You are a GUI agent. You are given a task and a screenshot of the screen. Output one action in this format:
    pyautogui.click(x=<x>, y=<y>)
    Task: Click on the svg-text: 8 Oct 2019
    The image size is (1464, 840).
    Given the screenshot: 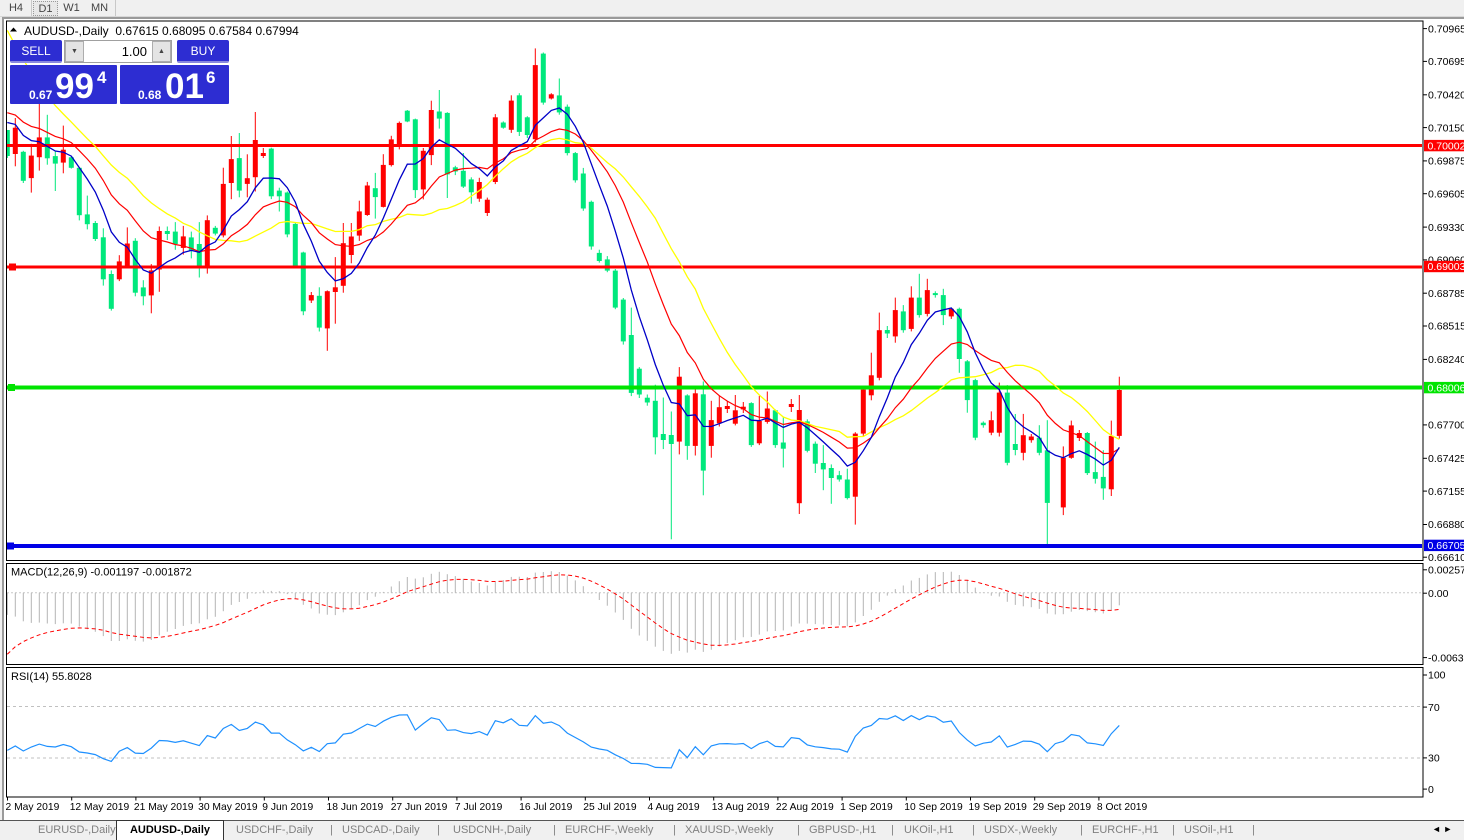 What is the action you would take?
    pyautogui.click(x=1122, y=807)
    